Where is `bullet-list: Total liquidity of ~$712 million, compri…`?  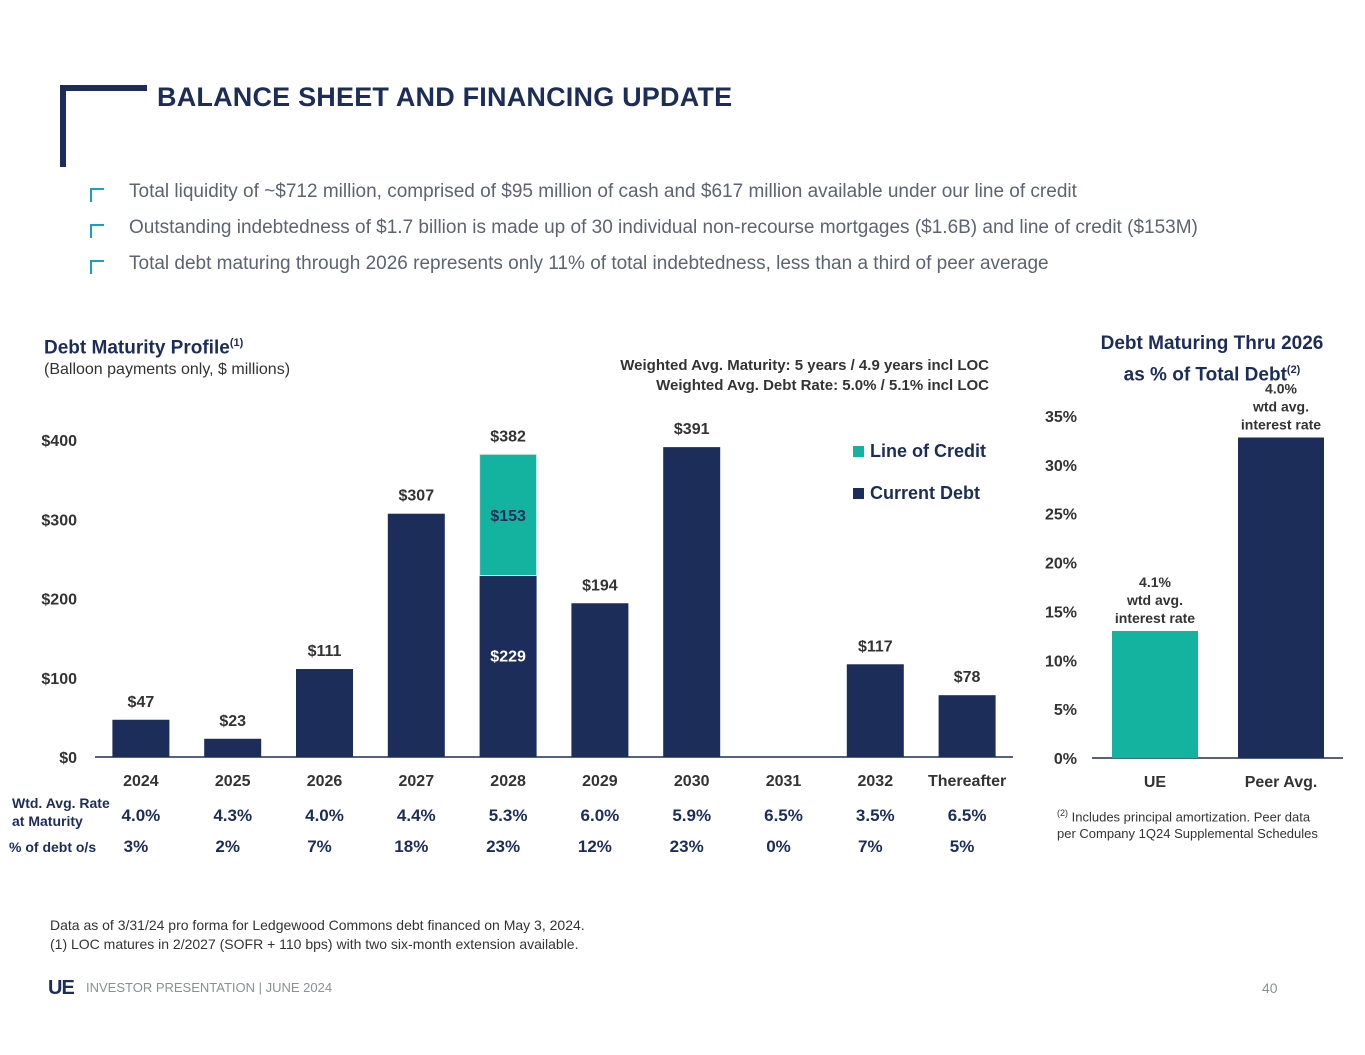
bullet-list: Total liquidity of ~$712 million, compri… is located at coordinates (720, 234).